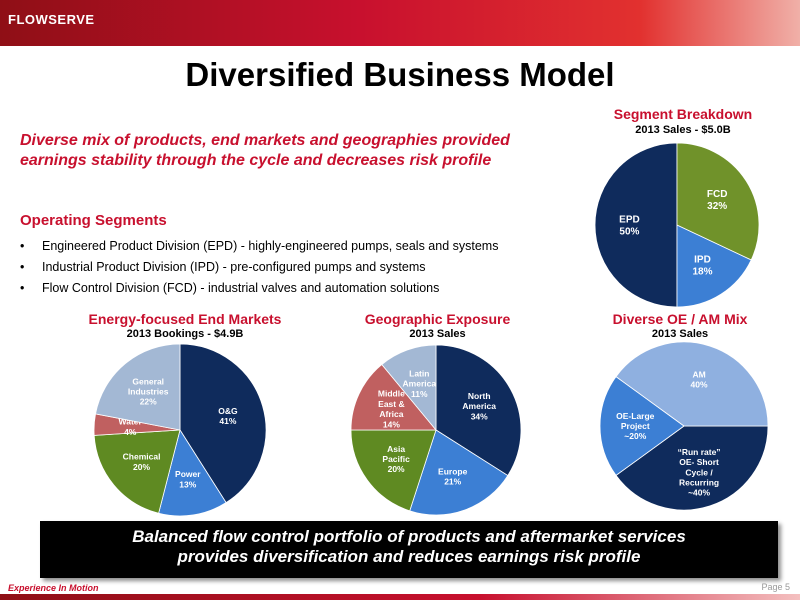 The width and height of the screenshot is (800, 600). I want to click on pie-slice-label: Middle East & Africa 14%, so click(391, 409).